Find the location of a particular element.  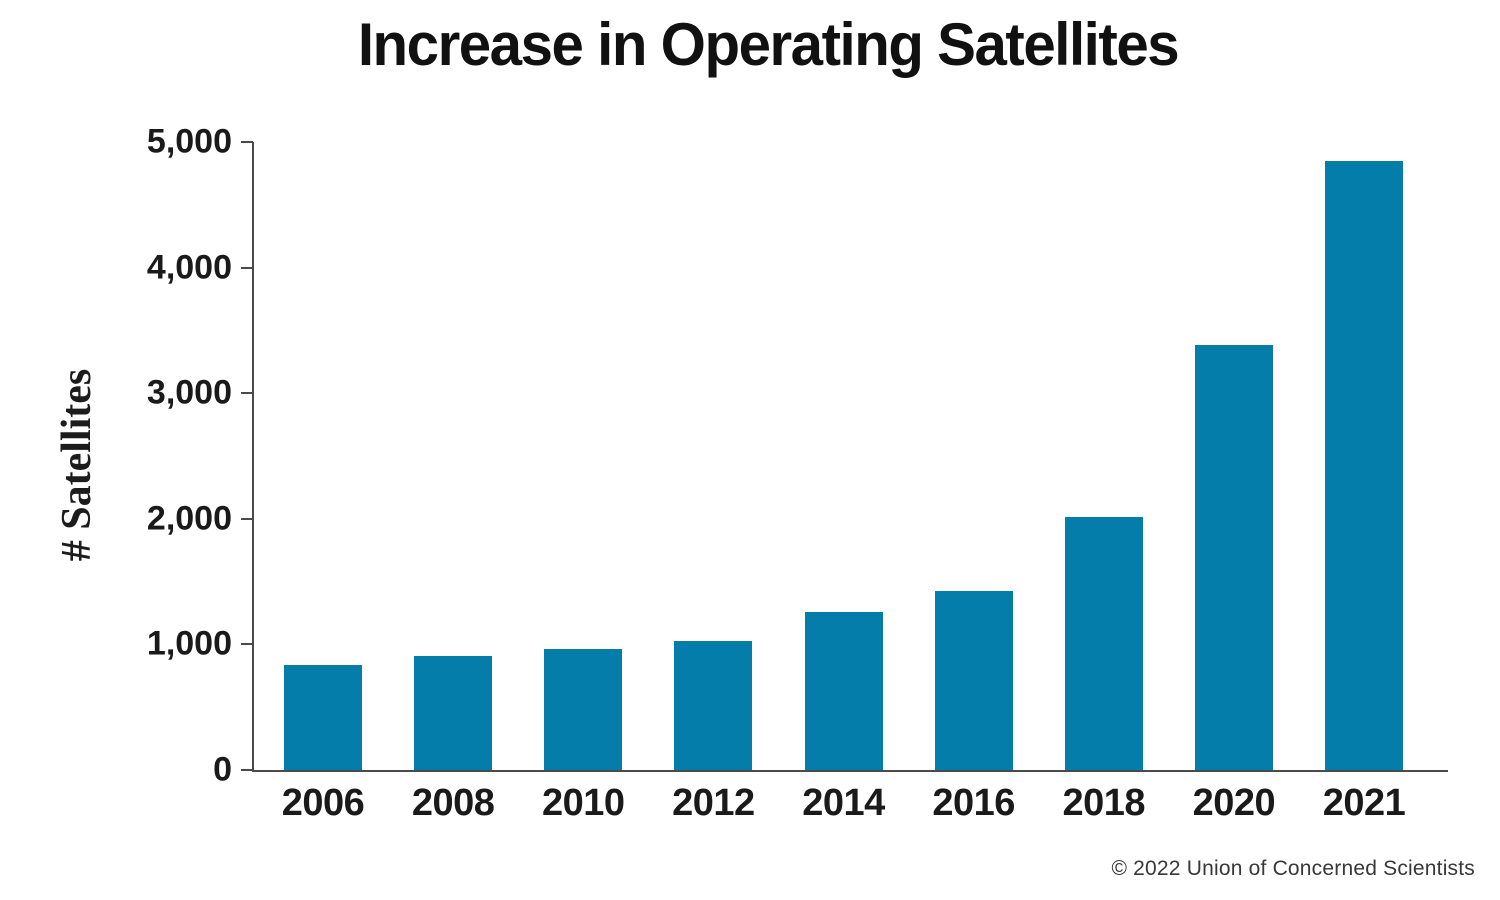

y-tick-label-3000: 3,000 is located at coordinates (189, 392).